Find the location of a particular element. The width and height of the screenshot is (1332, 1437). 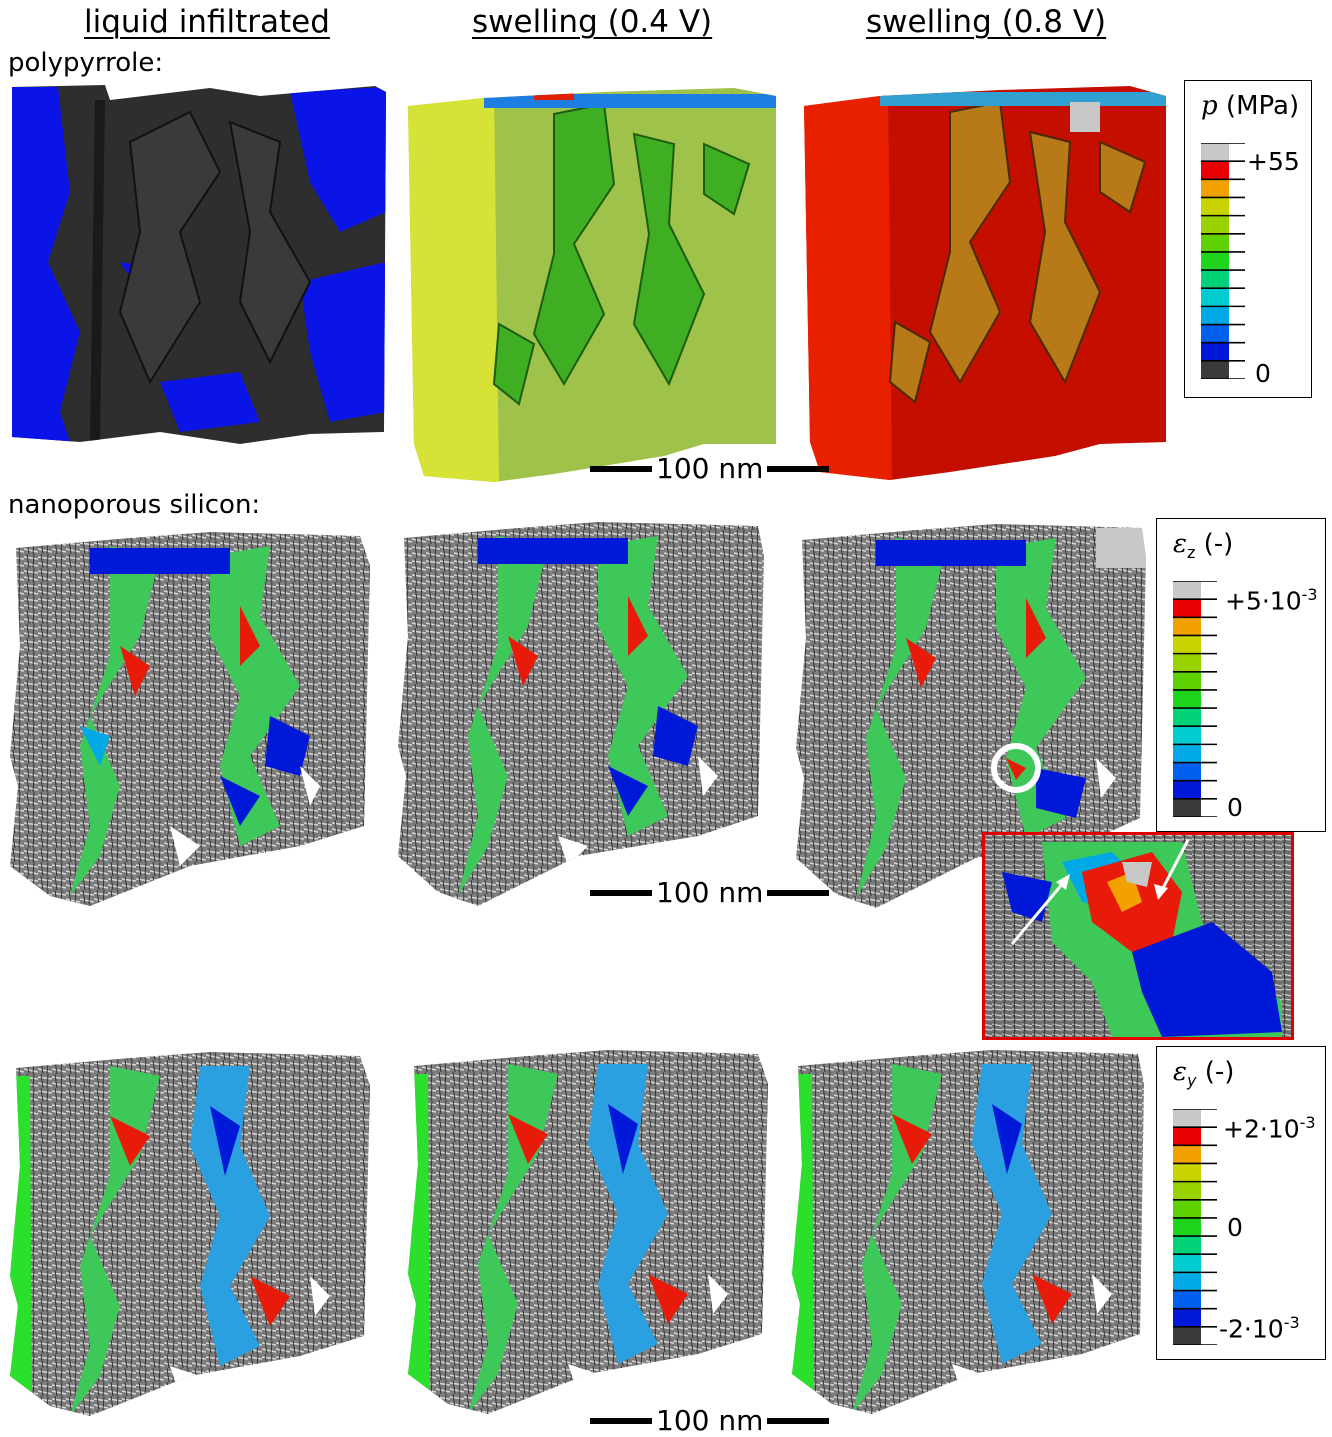

legend-pressure-unit: (MPa) is located at coordinates (1262, 106).